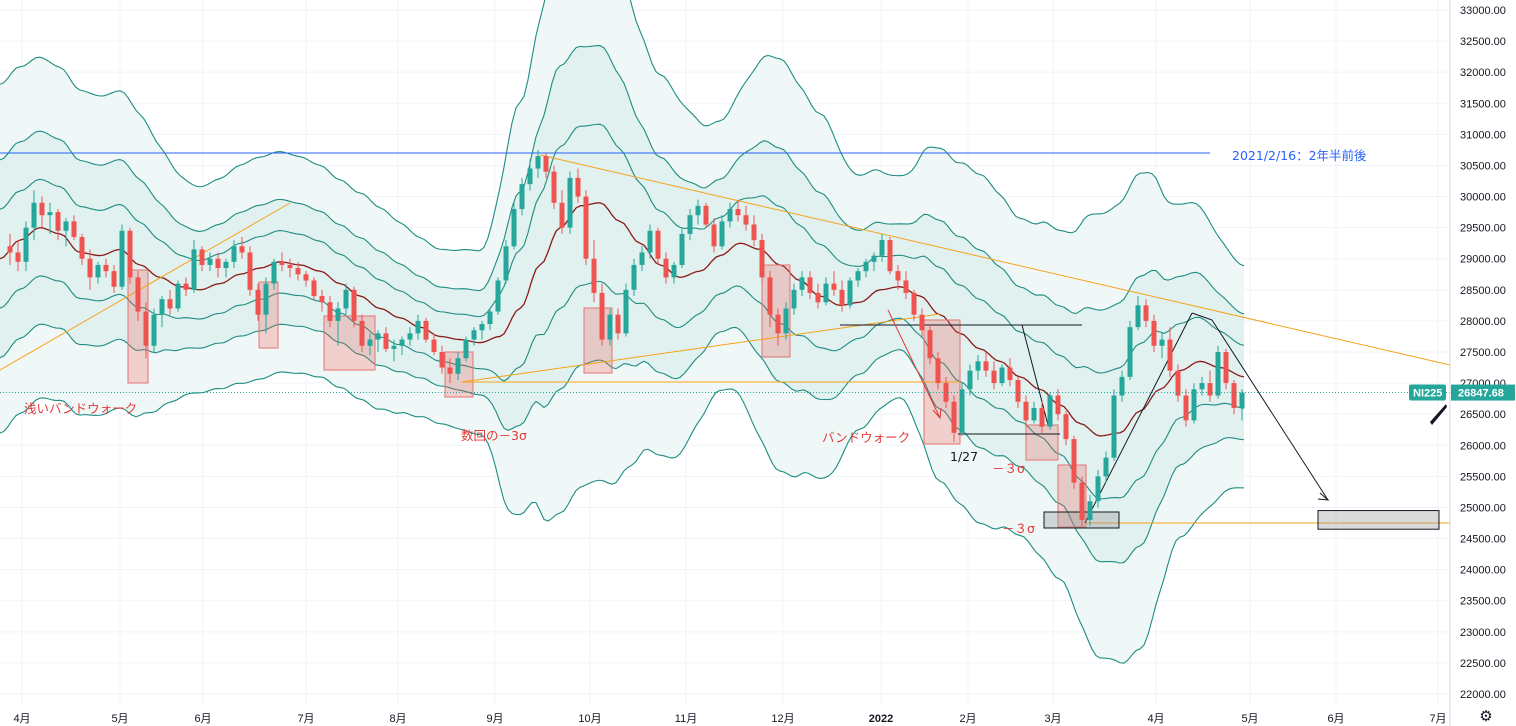 The width and height of the screenshot is (1516, 726). Describe the element at coordinates (1249, 719) in the screenshot. I see `time-tick-label: 5月` at that location.